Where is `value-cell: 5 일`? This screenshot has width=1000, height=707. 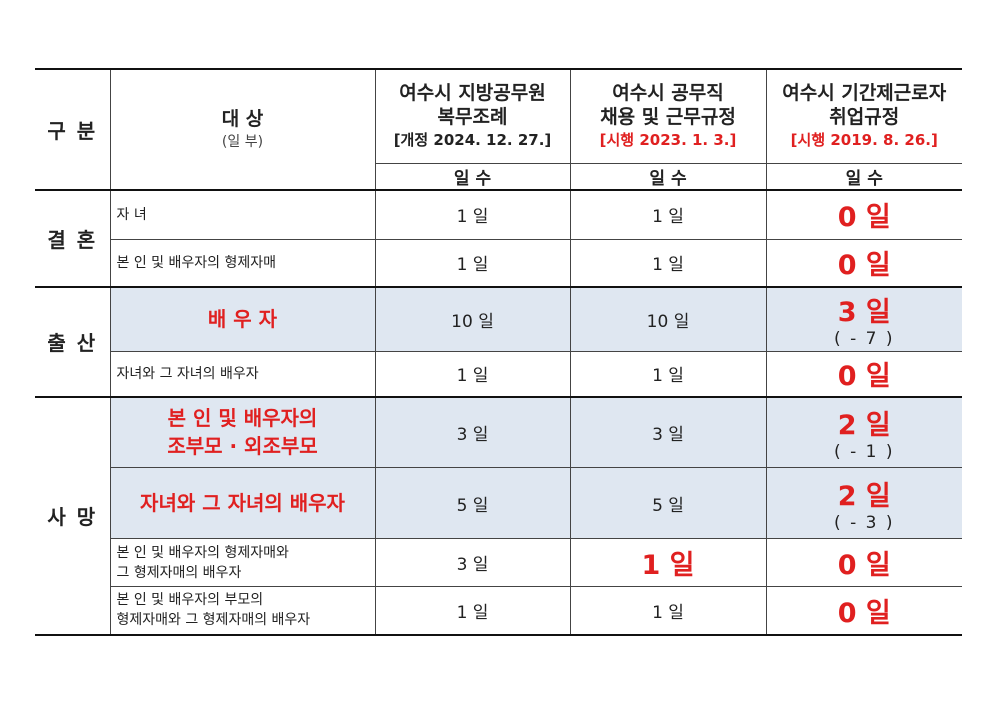 value-cell: 5 일 is located at coordinates (668, 503).